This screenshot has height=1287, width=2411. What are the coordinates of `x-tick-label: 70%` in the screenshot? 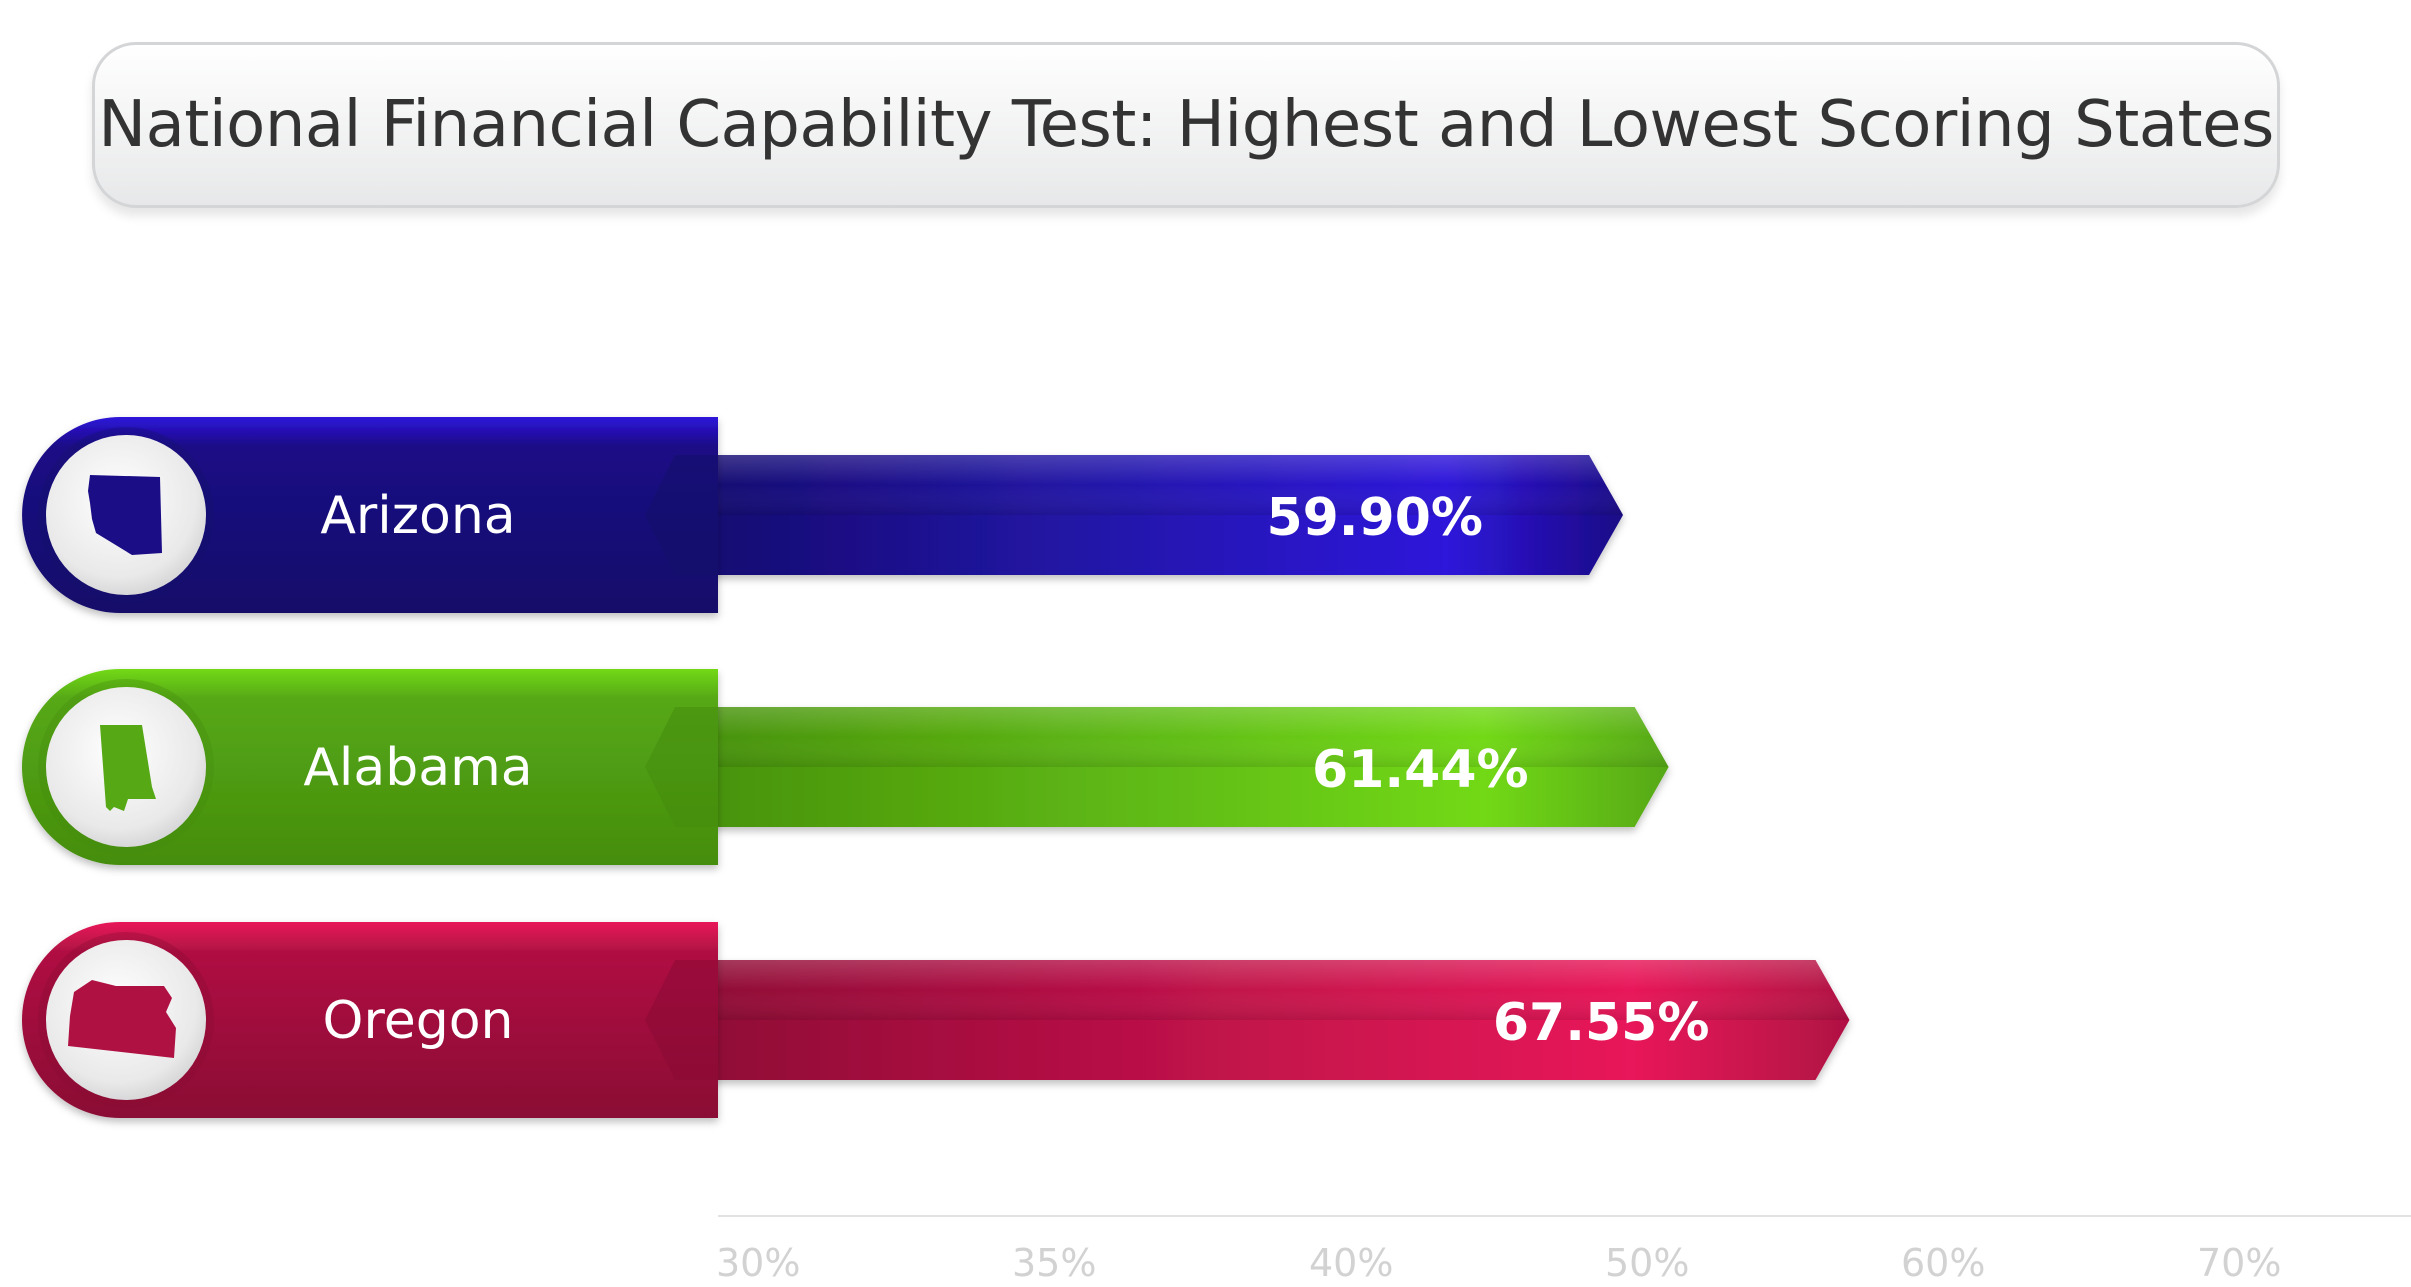 It's located at (2239, 1263).